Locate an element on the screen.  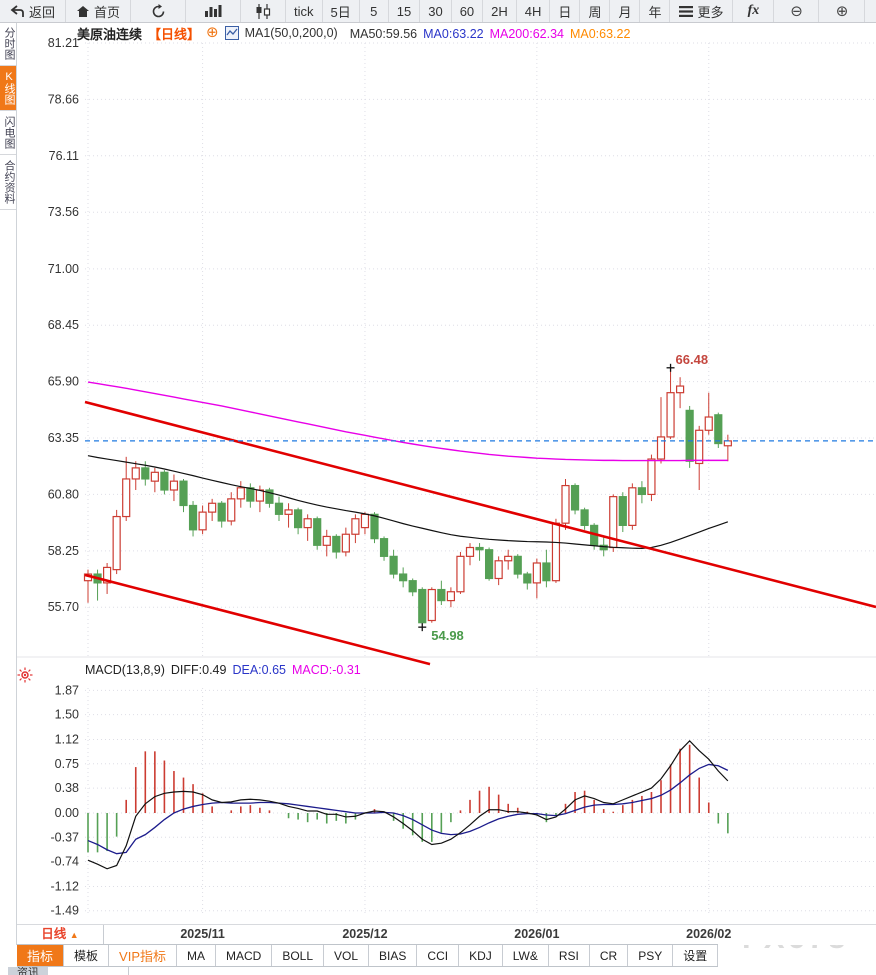
period-selector: 日线 ▲ is located at coordinates (60, 934).